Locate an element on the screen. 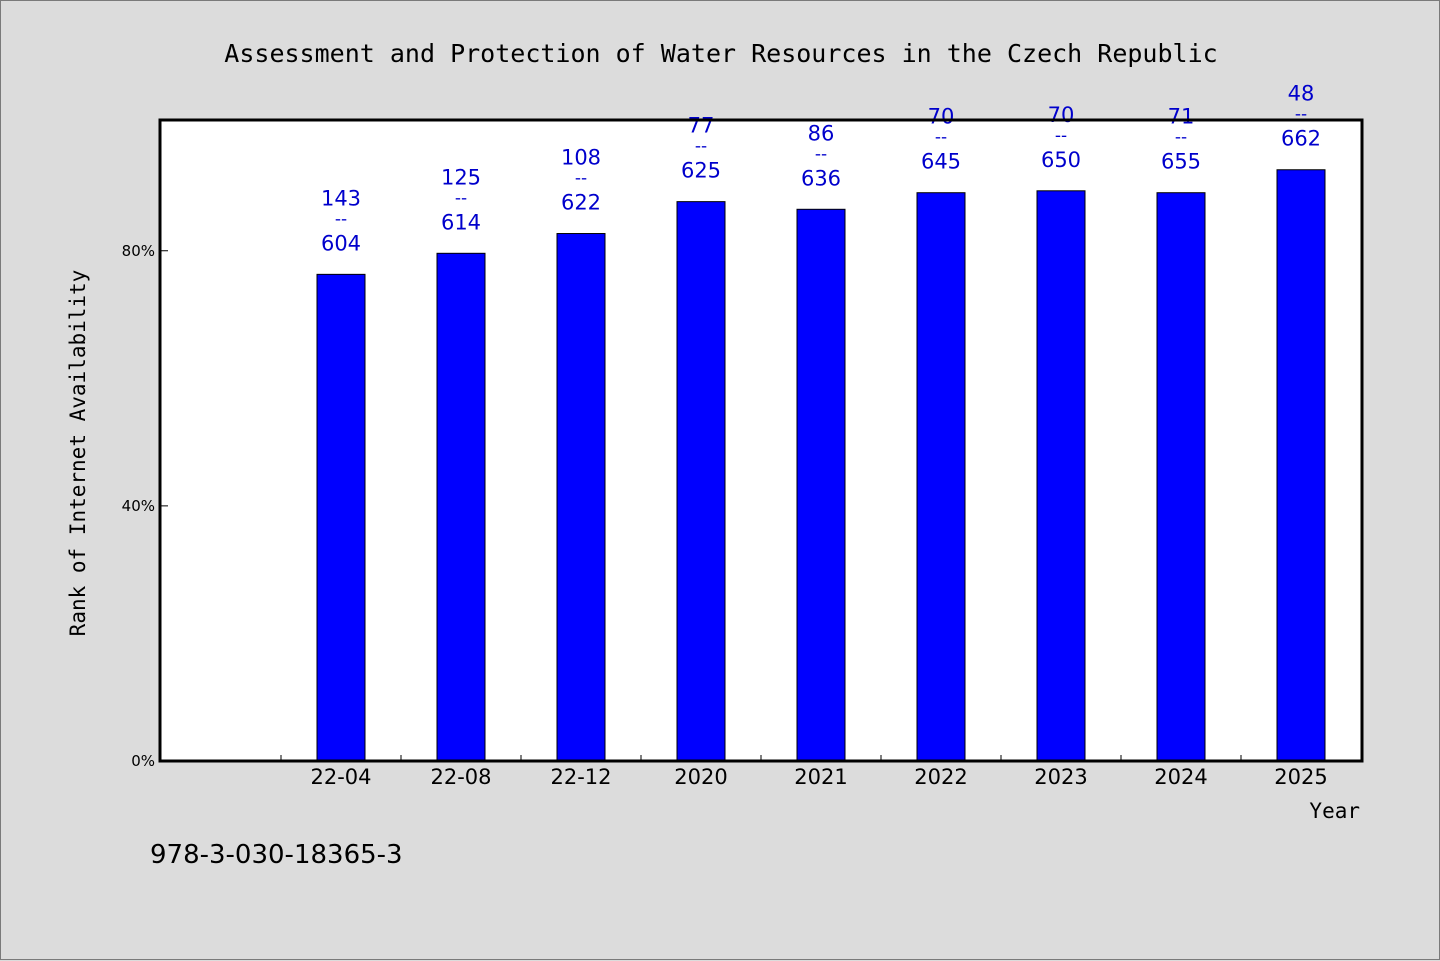 Image resolution: width=1440 pixels, height=961 pixels. data-label: 625 is located at coordinates (701, 171).